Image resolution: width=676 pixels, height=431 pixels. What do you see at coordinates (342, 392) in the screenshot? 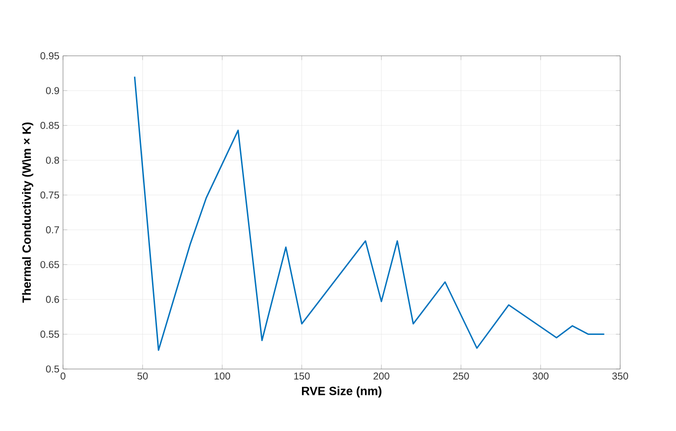
I see `x-axis-title: RVE Size (nm)` at bounding box center [342, 392].